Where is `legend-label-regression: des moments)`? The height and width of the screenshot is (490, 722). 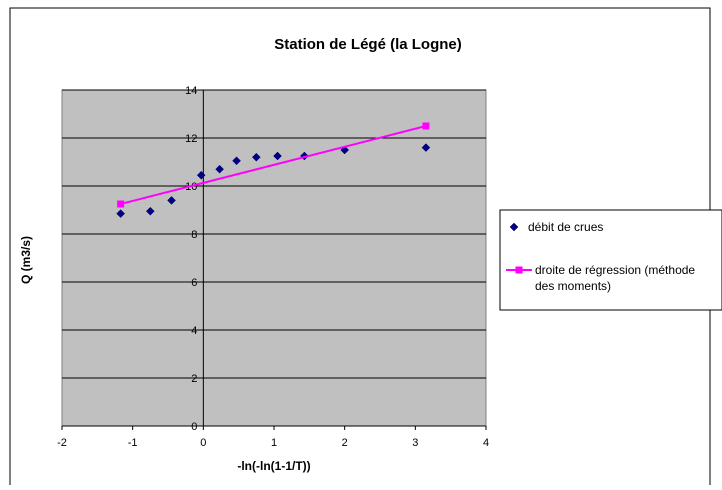
legend-label-regression: des moments) is located at coordinates (573, 286).